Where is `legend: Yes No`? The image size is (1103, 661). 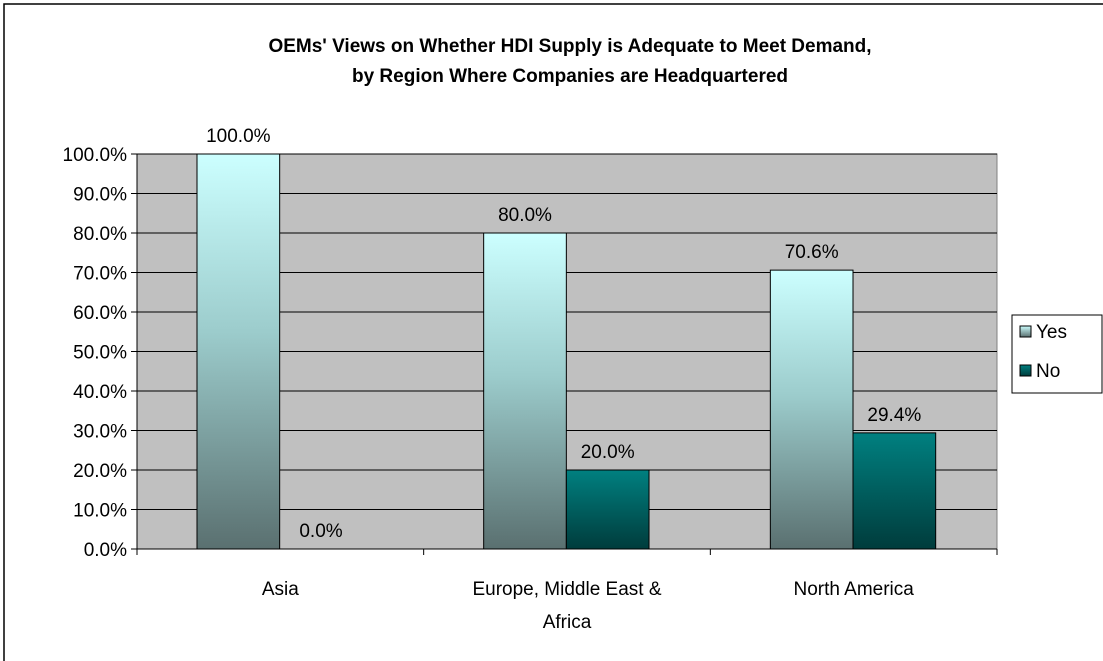
legend: Yes No is located at coordinates (1057, 354).